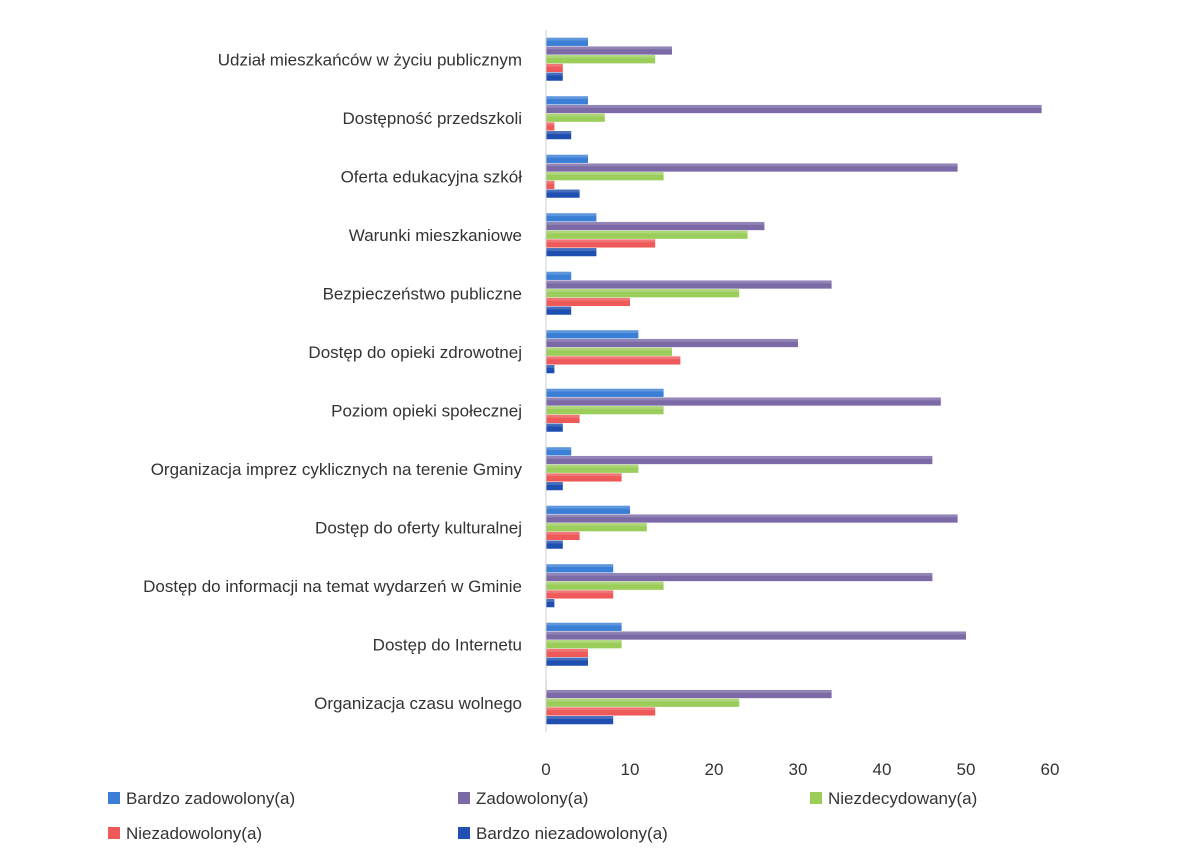  I want to click on category-label: Oferta edukacyjna szkół, so click(432, 176).